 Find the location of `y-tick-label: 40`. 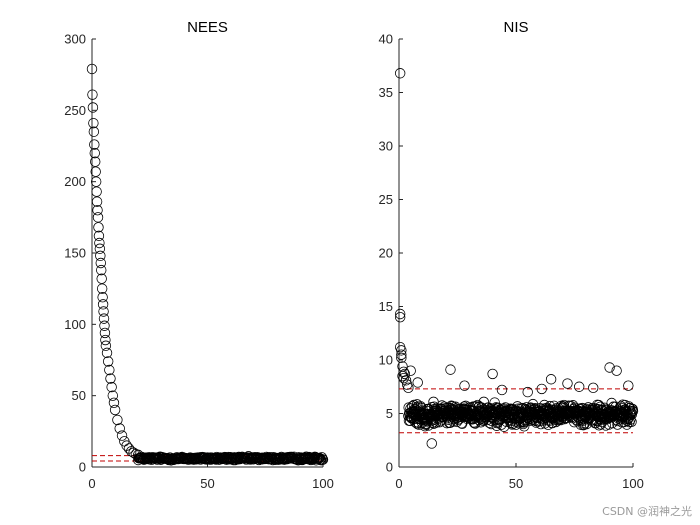

y-tick-label: 40 is located at coordinates (386, 39).